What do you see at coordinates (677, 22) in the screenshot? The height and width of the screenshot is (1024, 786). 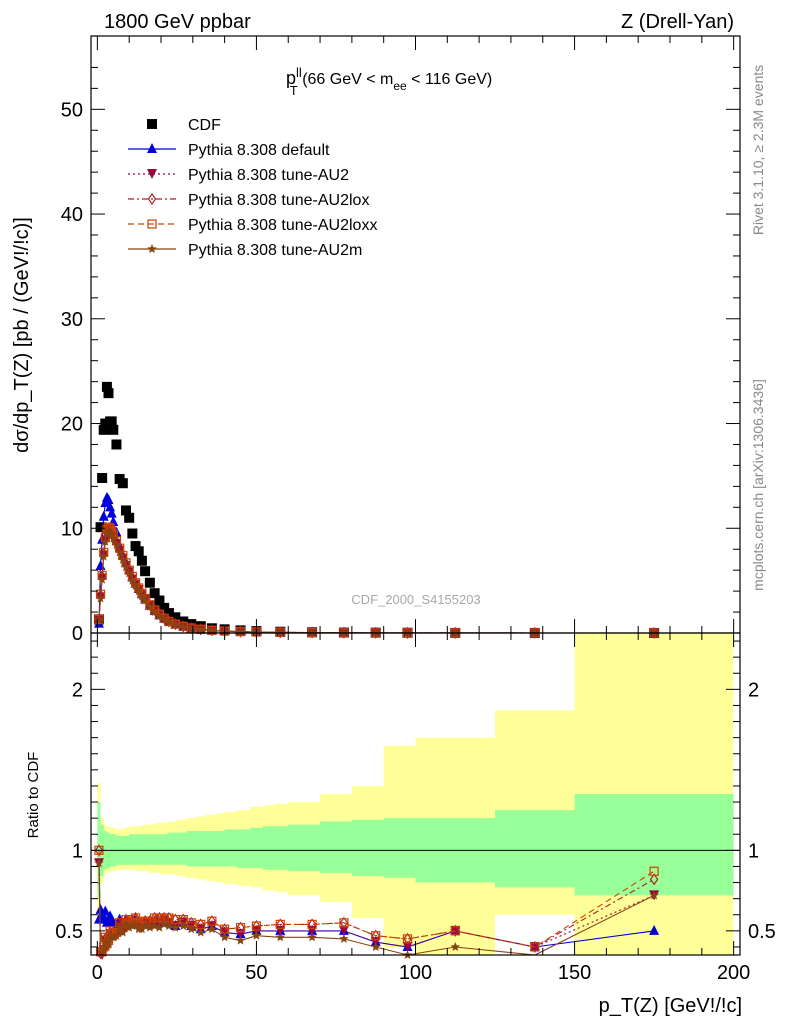 I see `header-right: Z (Drell-Yan)` at bounding box center [677, 22].